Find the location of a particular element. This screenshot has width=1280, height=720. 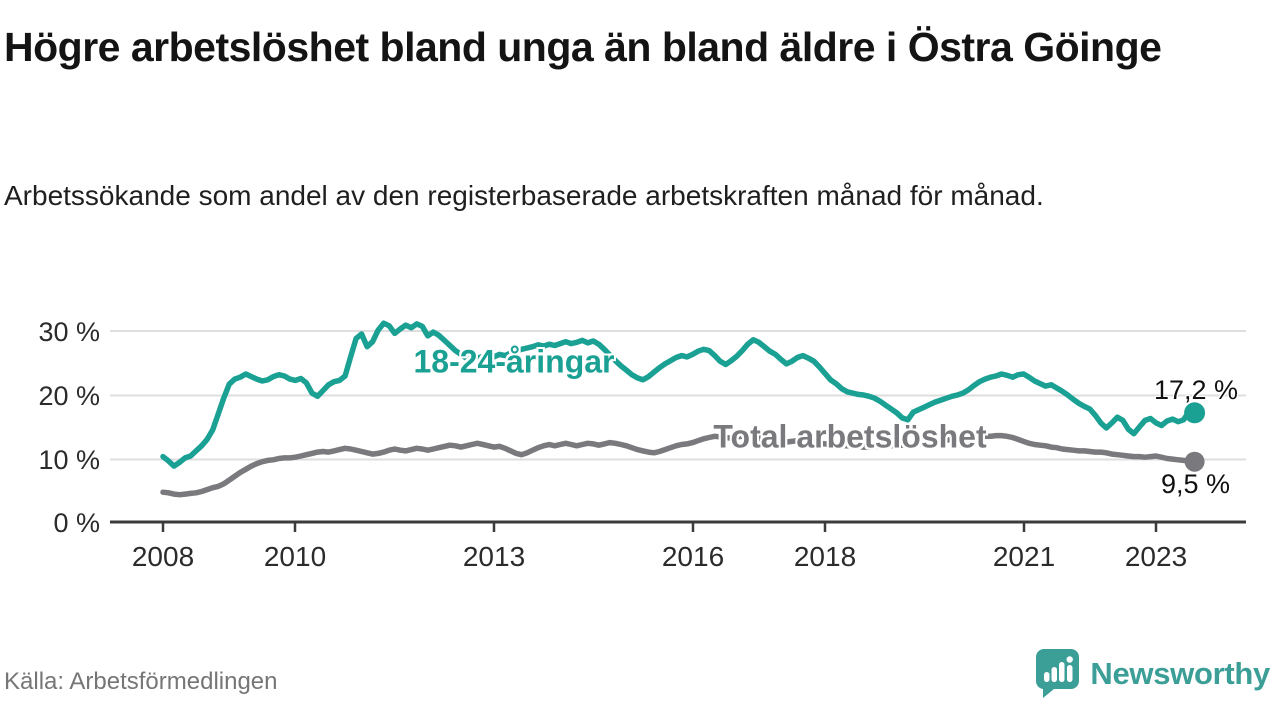

newsworthy-wordmark: Newsworthy is located at coordinates (1180, 673).